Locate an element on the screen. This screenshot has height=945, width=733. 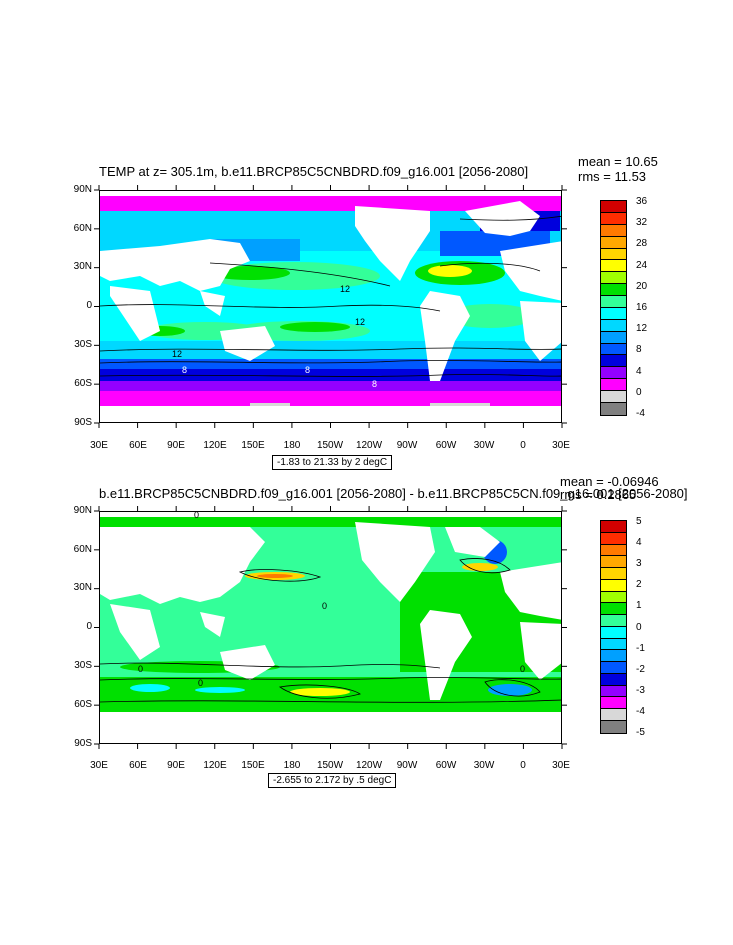
lat-label: 0 is located at coordinates (89, 305).